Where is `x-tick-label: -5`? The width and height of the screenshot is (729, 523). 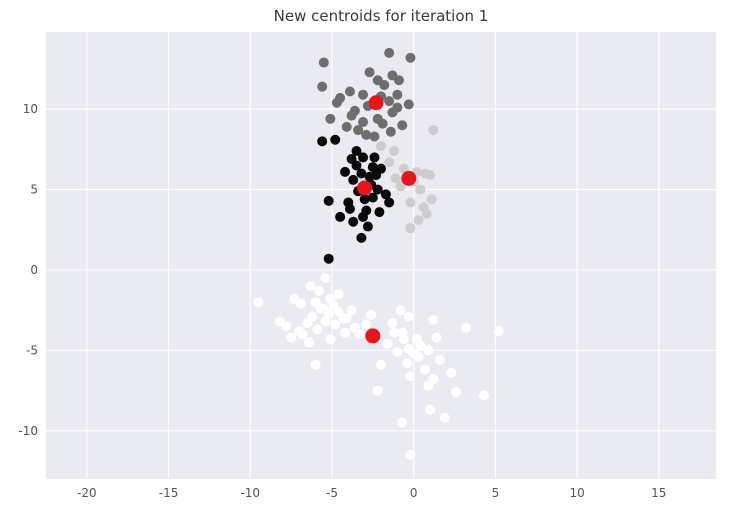
x-tick-label: -5 is located at coordinates (332, 493).